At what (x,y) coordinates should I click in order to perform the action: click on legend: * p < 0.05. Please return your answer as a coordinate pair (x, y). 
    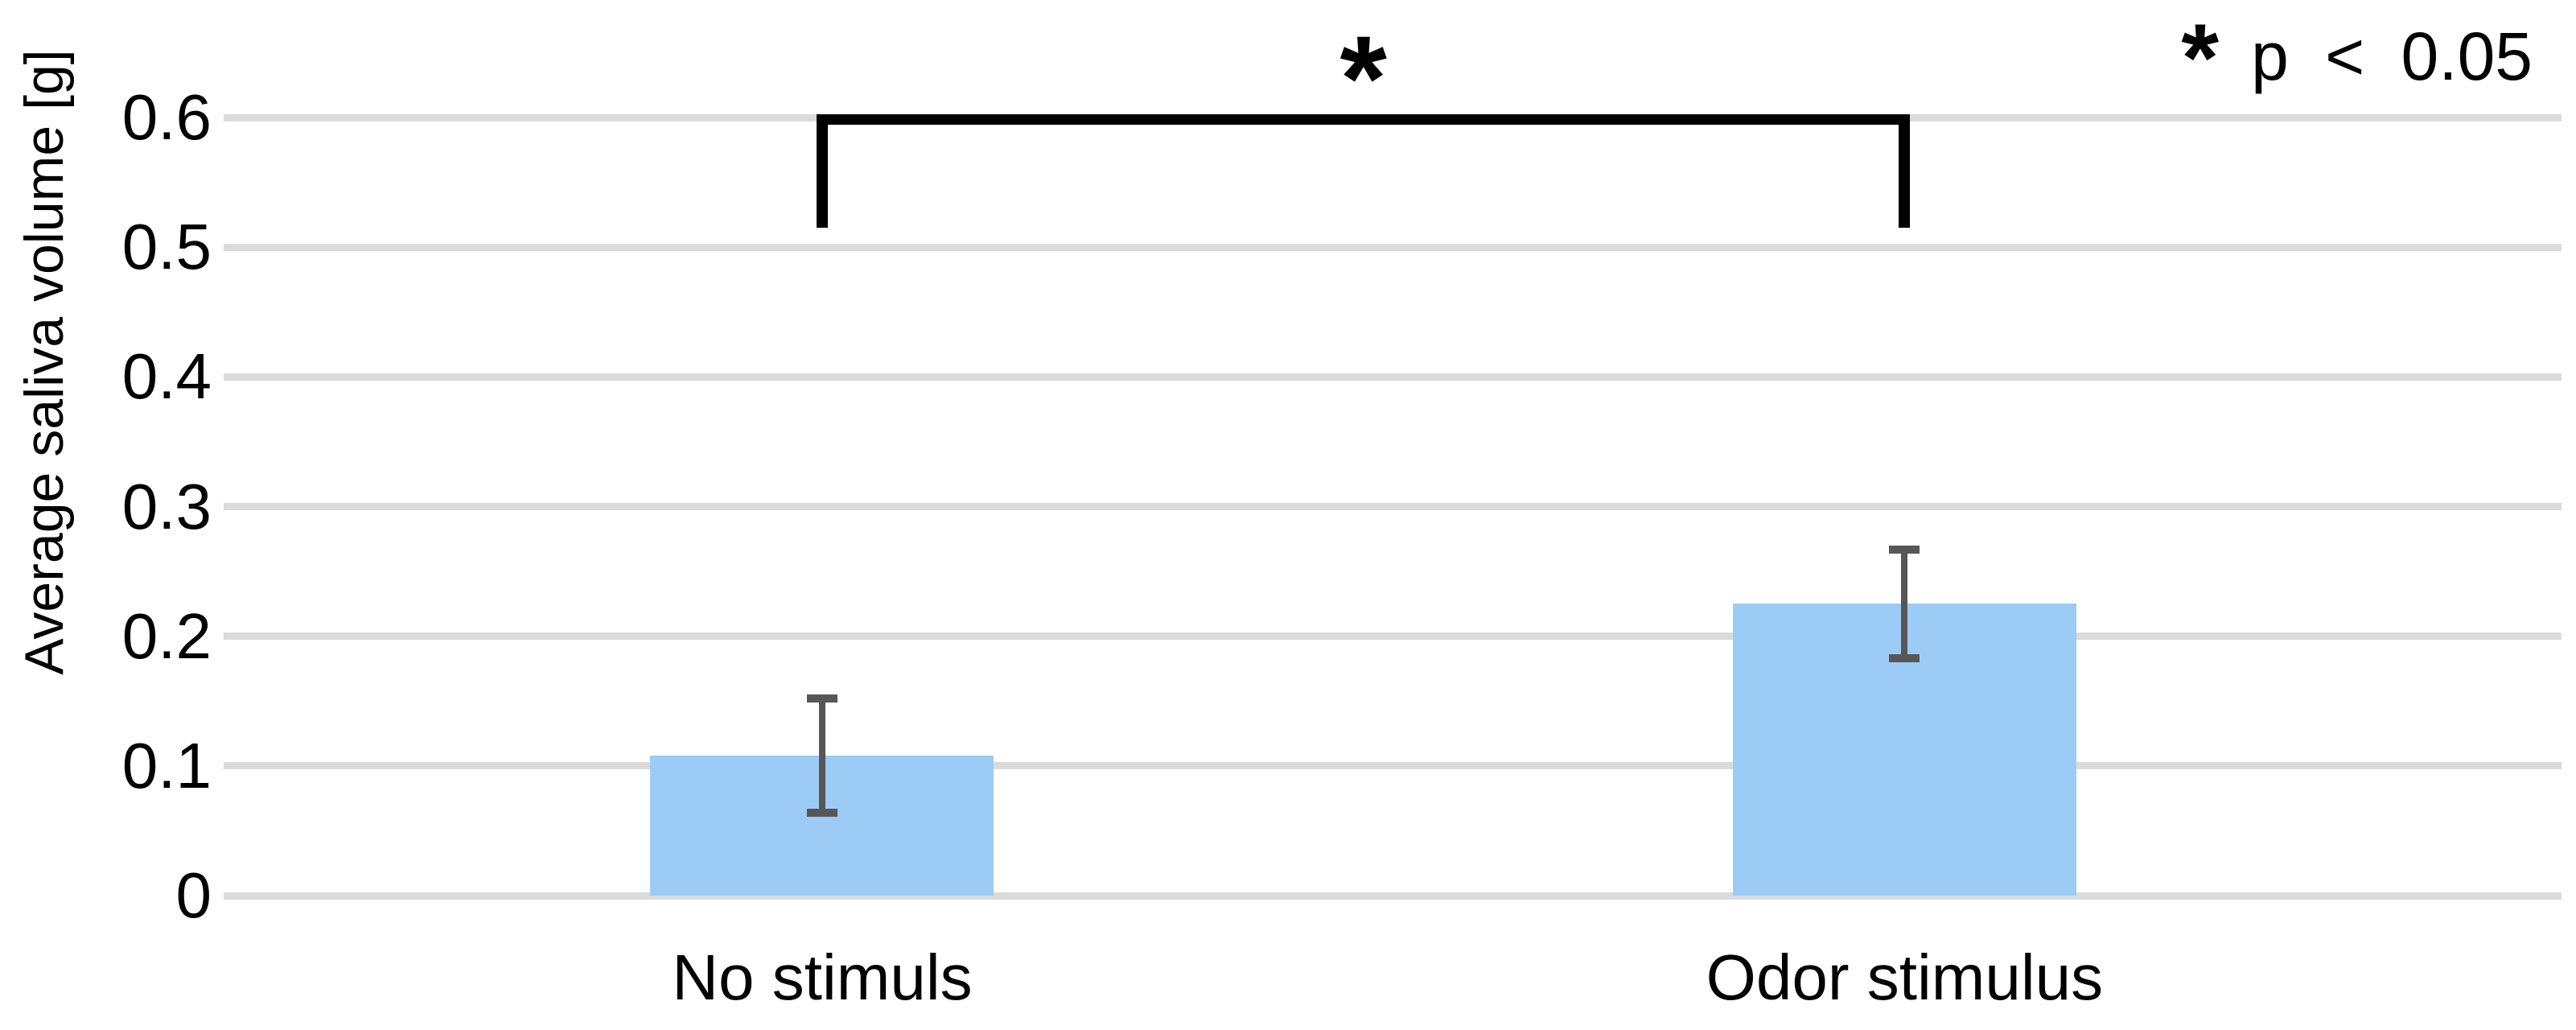
    Looking at the image, I should click on (2357, 58).